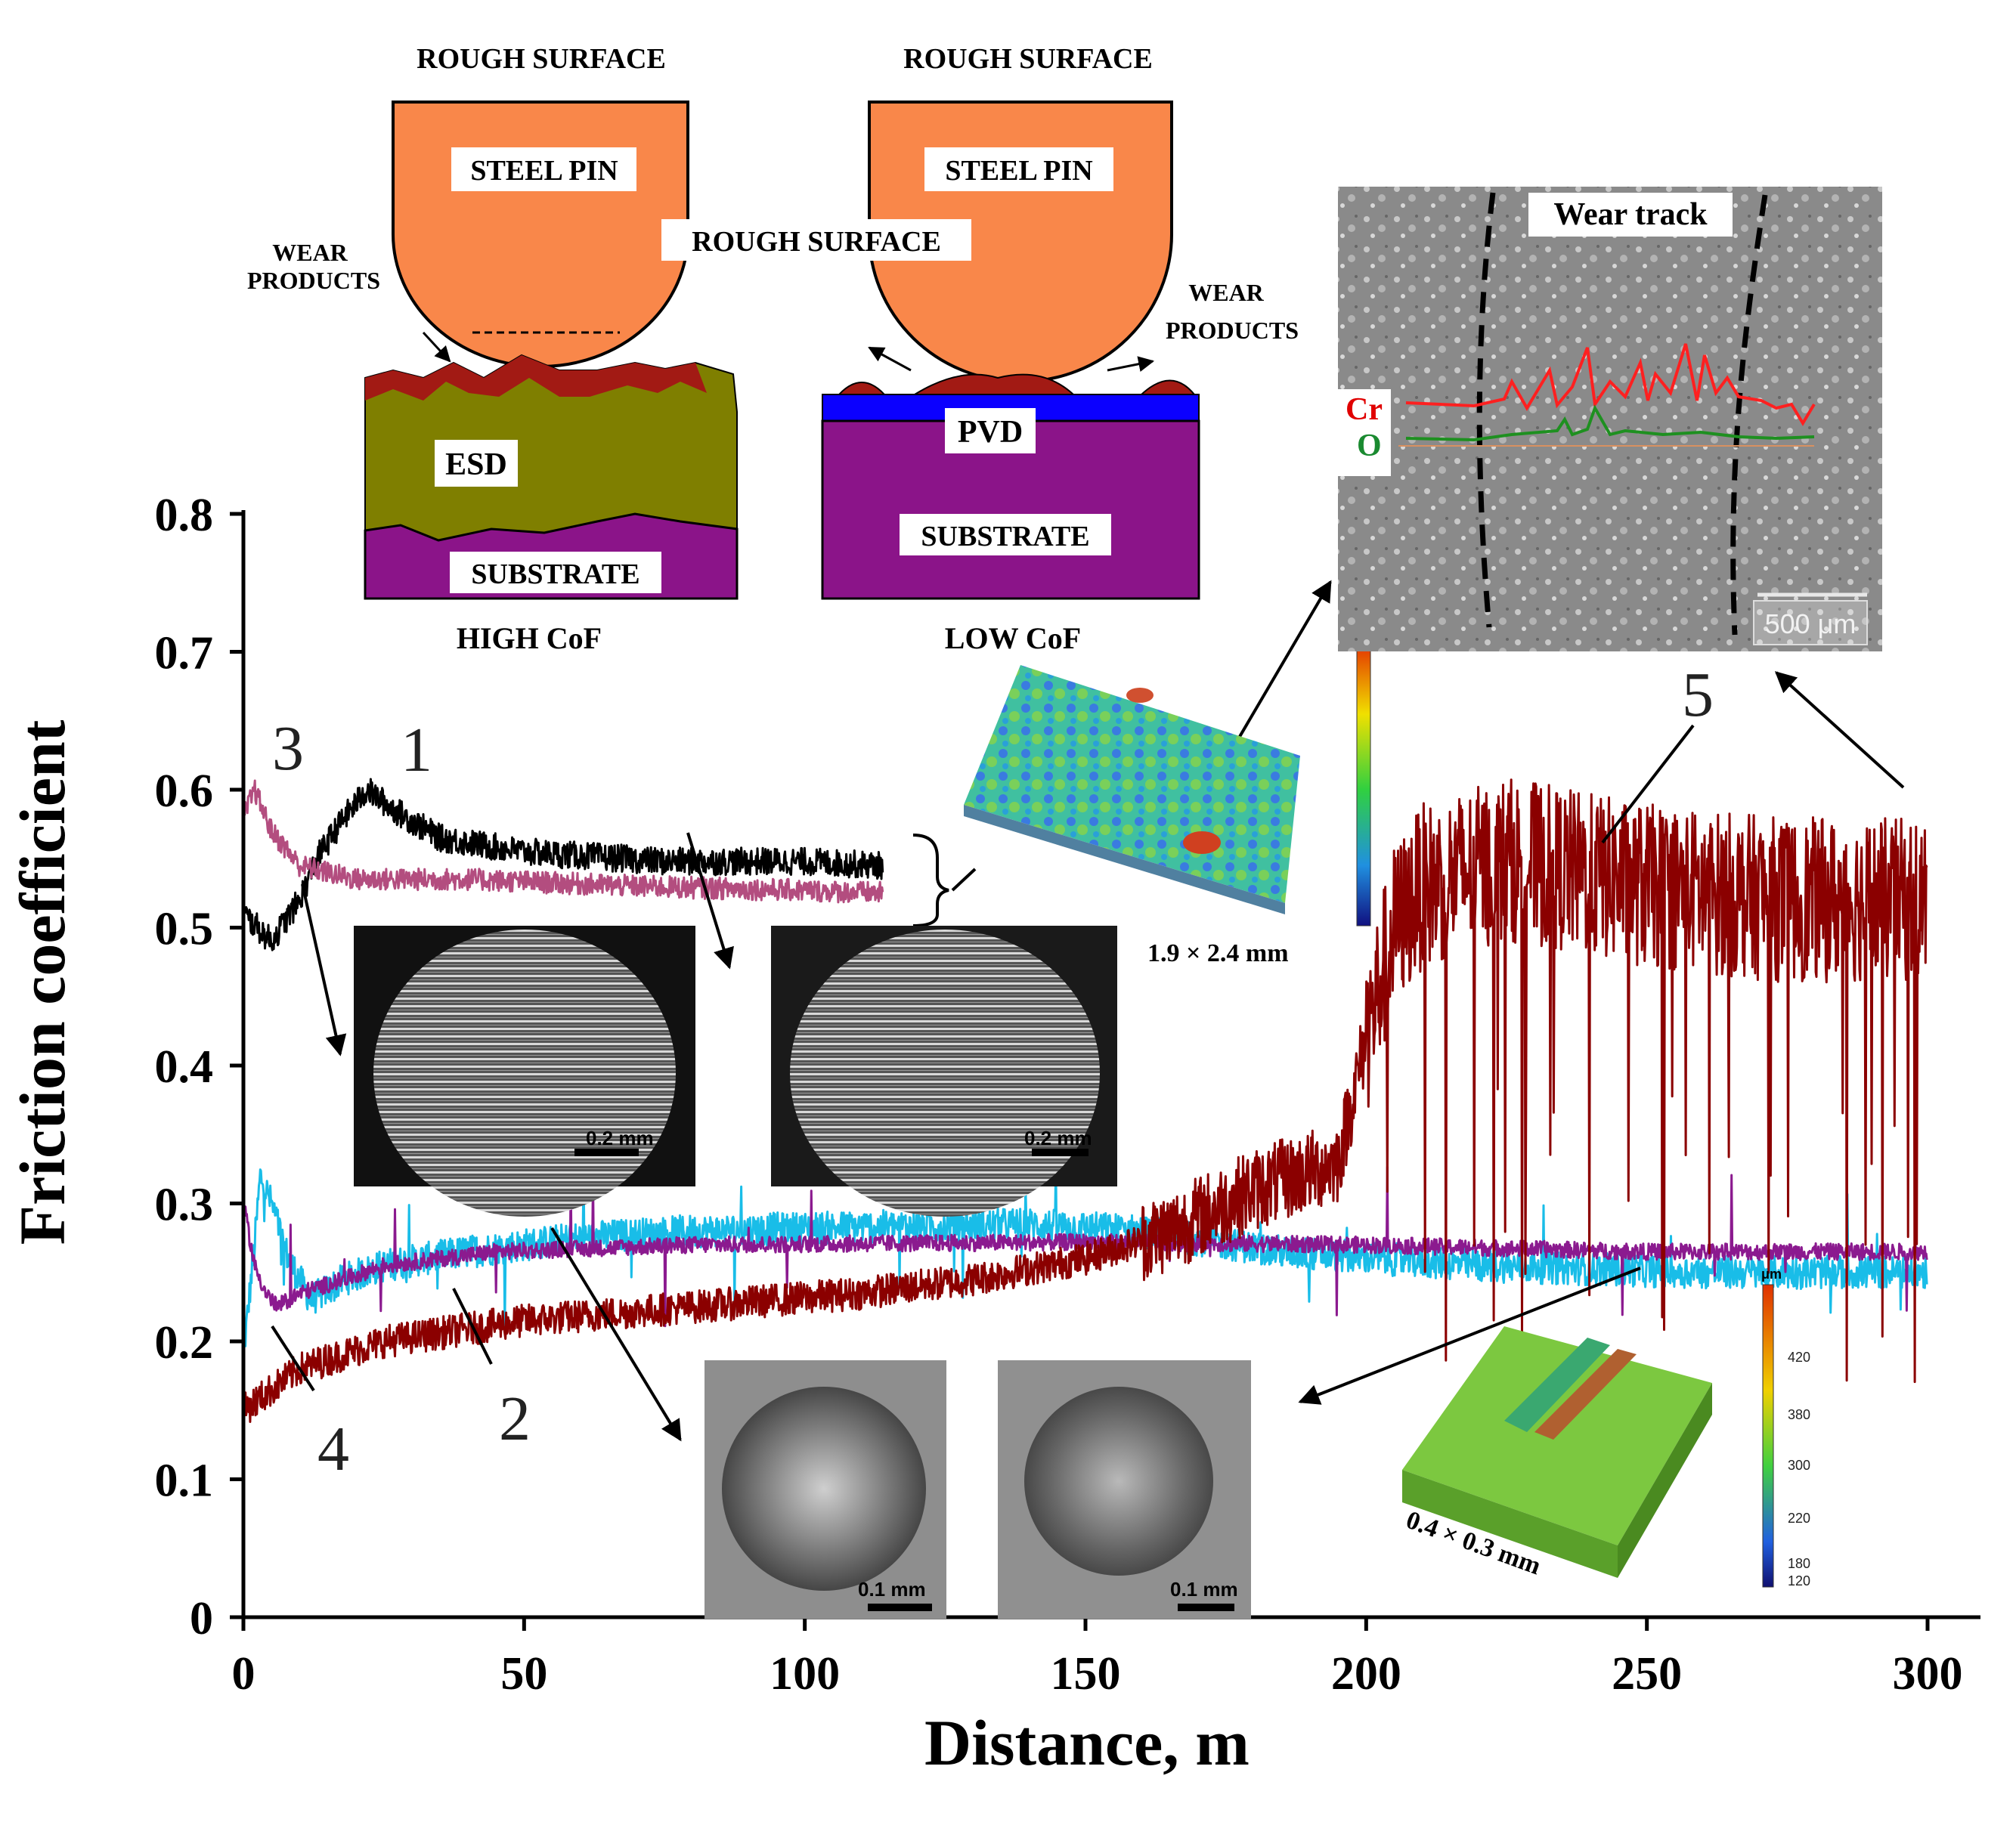 The width and height of the screenshot is (2016, 1822). What do you see at coordinates (244, 1674) in the screenshot?
I see `x-tick-label: 0` at bounding box center [244, 1674].